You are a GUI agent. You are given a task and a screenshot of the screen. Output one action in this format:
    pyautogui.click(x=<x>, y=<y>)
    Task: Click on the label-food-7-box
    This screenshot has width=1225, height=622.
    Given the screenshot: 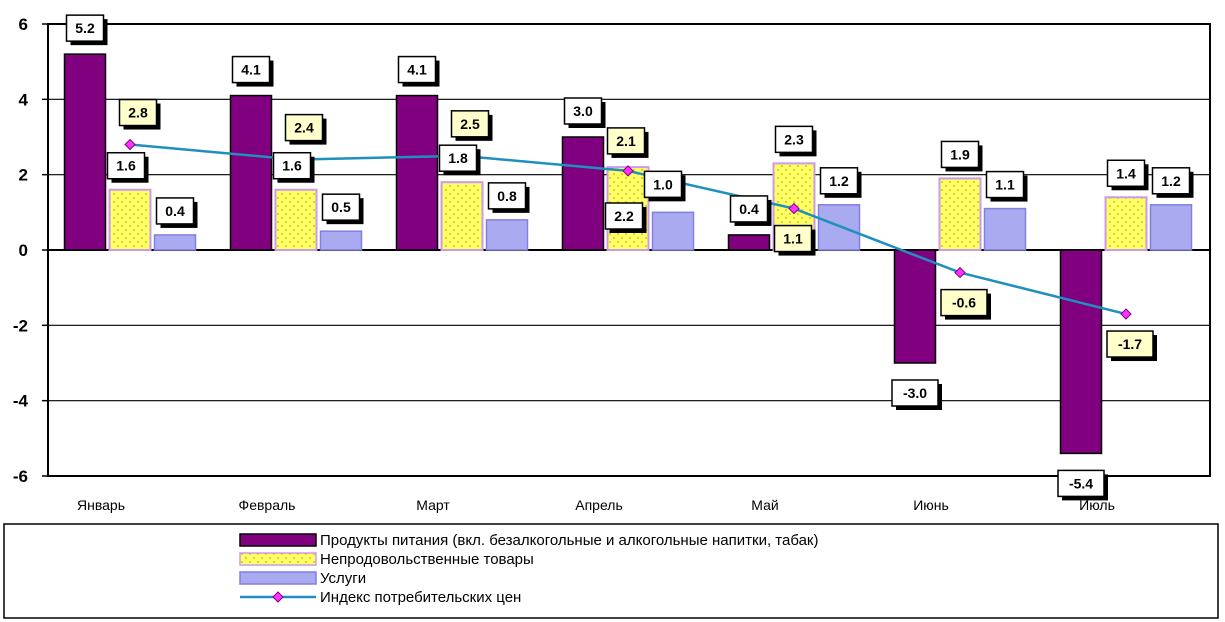 What is the action you would take?
    pyautogui.click(x=1081, y=483)
    